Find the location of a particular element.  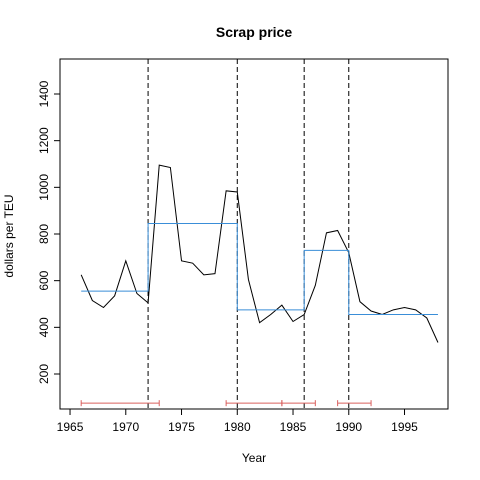

y-tick-label: 1000 is located at coordinates (44, 187).